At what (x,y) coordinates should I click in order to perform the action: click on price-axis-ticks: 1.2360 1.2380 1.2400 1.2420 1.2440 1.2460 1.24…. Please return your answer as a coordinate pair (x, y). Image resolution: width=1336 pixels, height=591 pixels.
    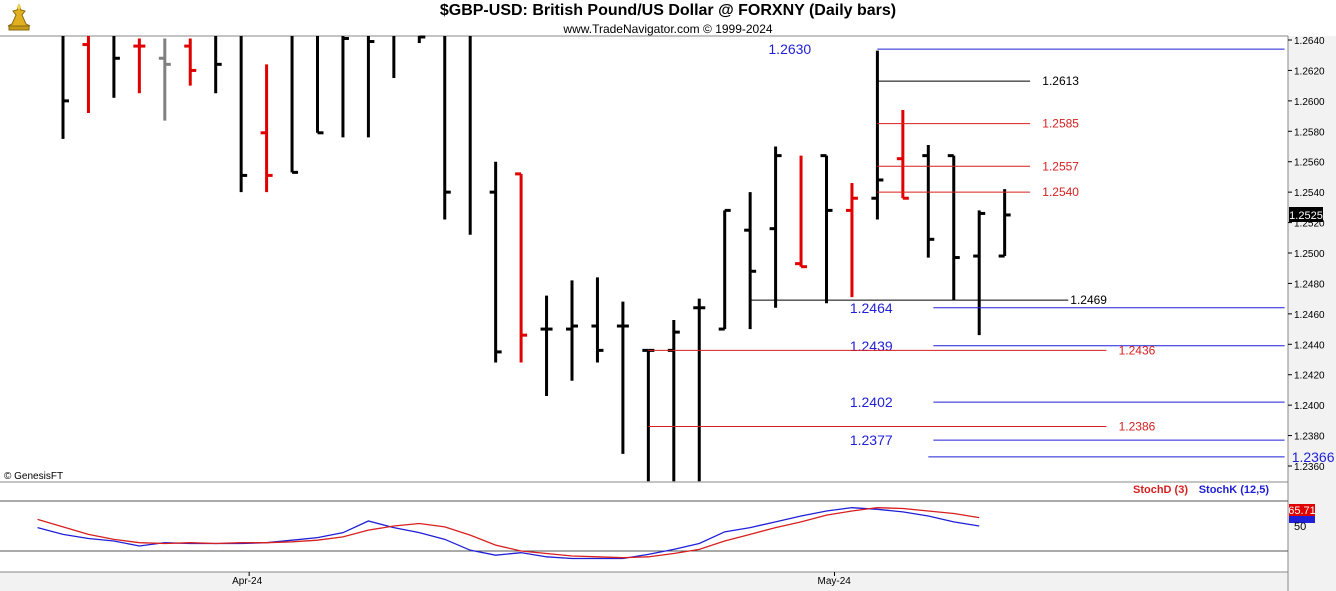
    Looking at the image, I should click on (1306, 254).